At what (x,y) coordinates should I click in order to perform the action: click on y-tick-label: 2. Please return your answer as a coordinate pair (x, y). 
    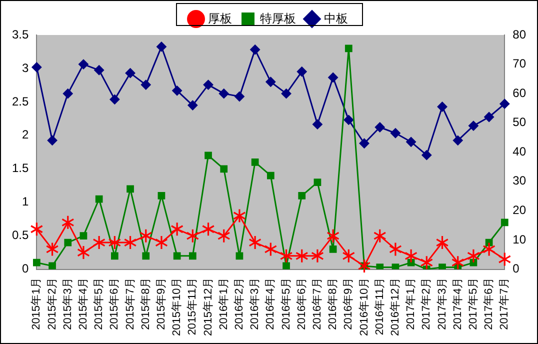
    Looking at the image, I should click on (25, 135).